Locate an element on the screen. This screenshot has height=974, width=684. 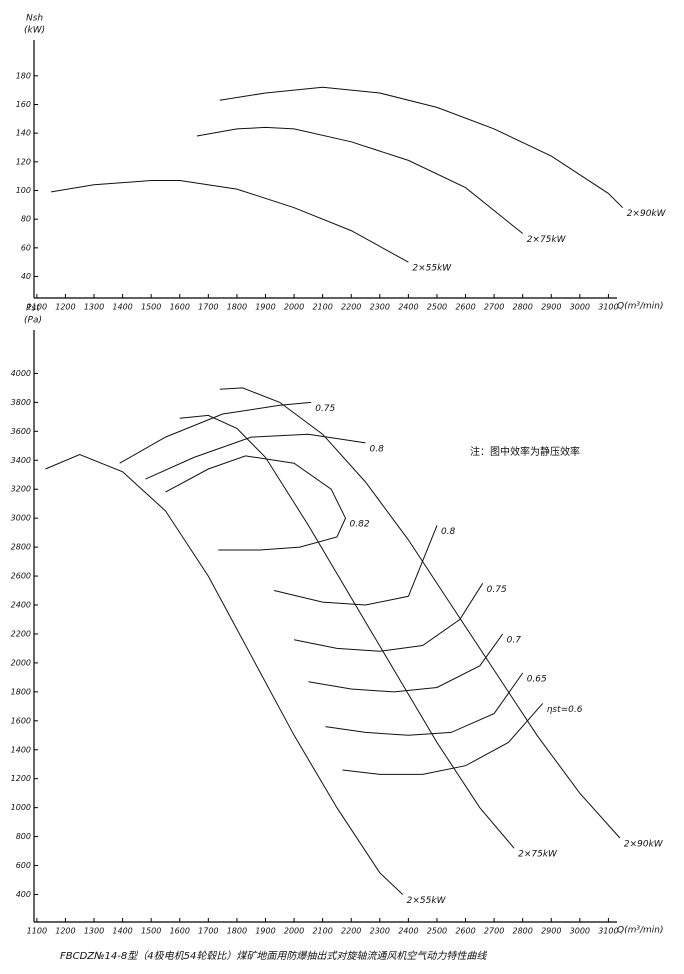
y-tick-label: 140 is located at coordinates (23, 133).